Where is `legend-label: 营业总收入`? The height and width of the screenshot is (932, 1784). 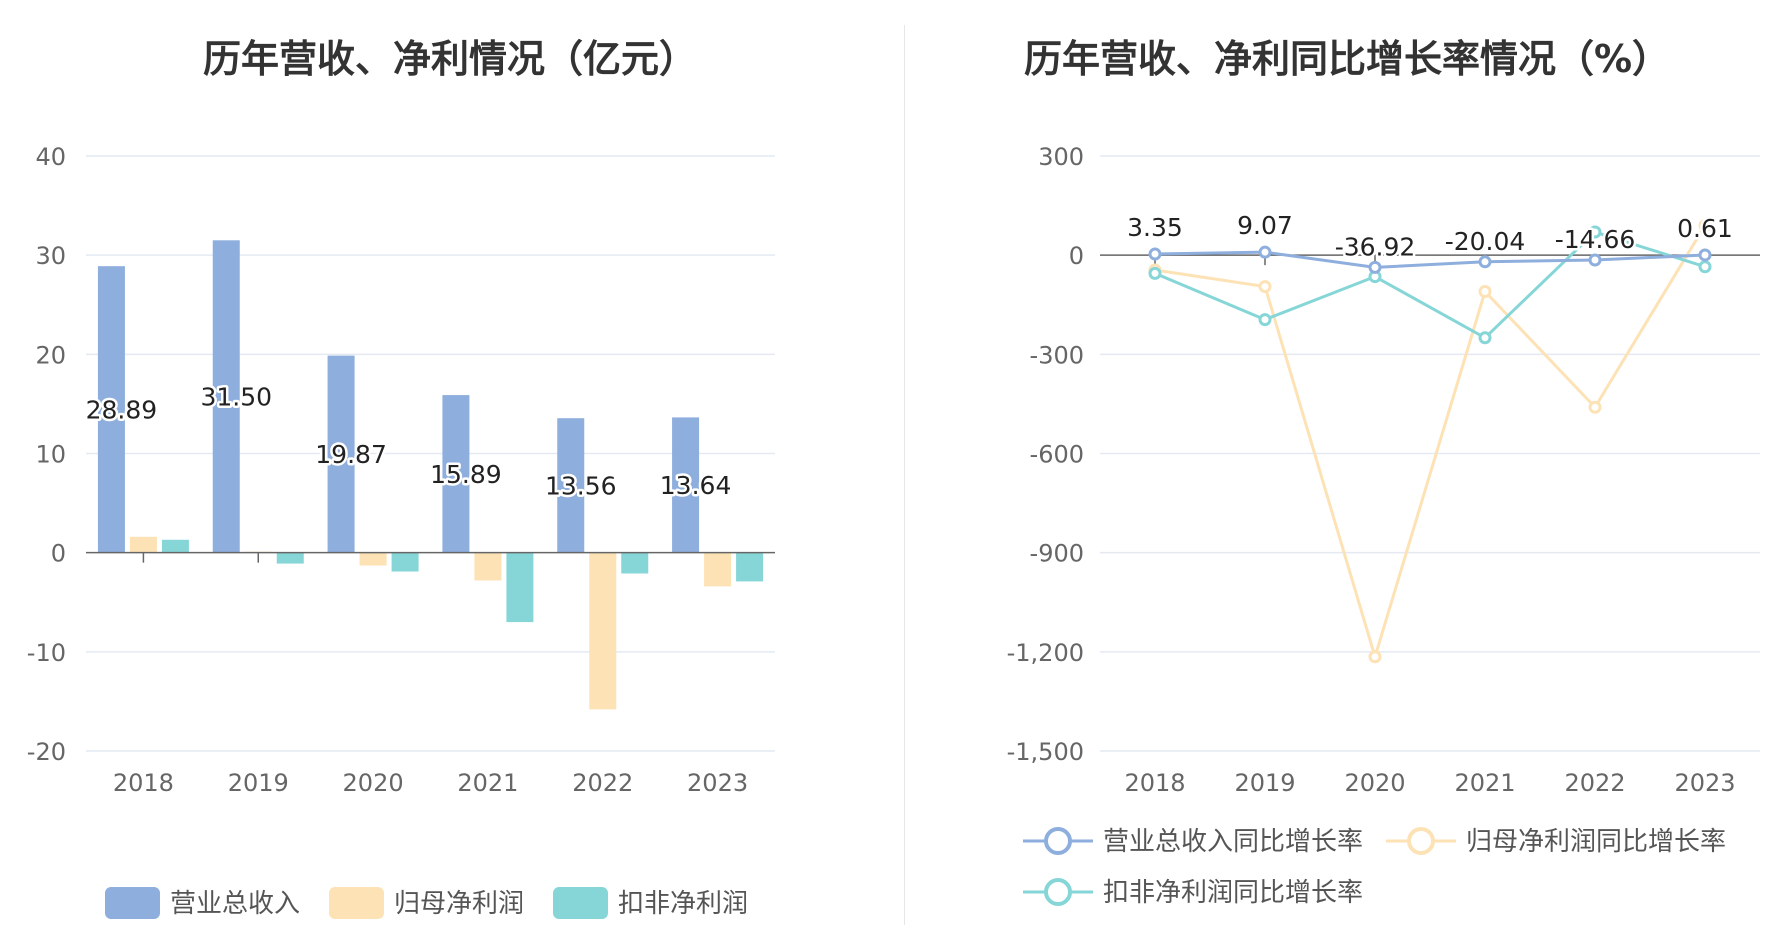
legend-label: 营业总收入 is located at coordinates (235, 904).